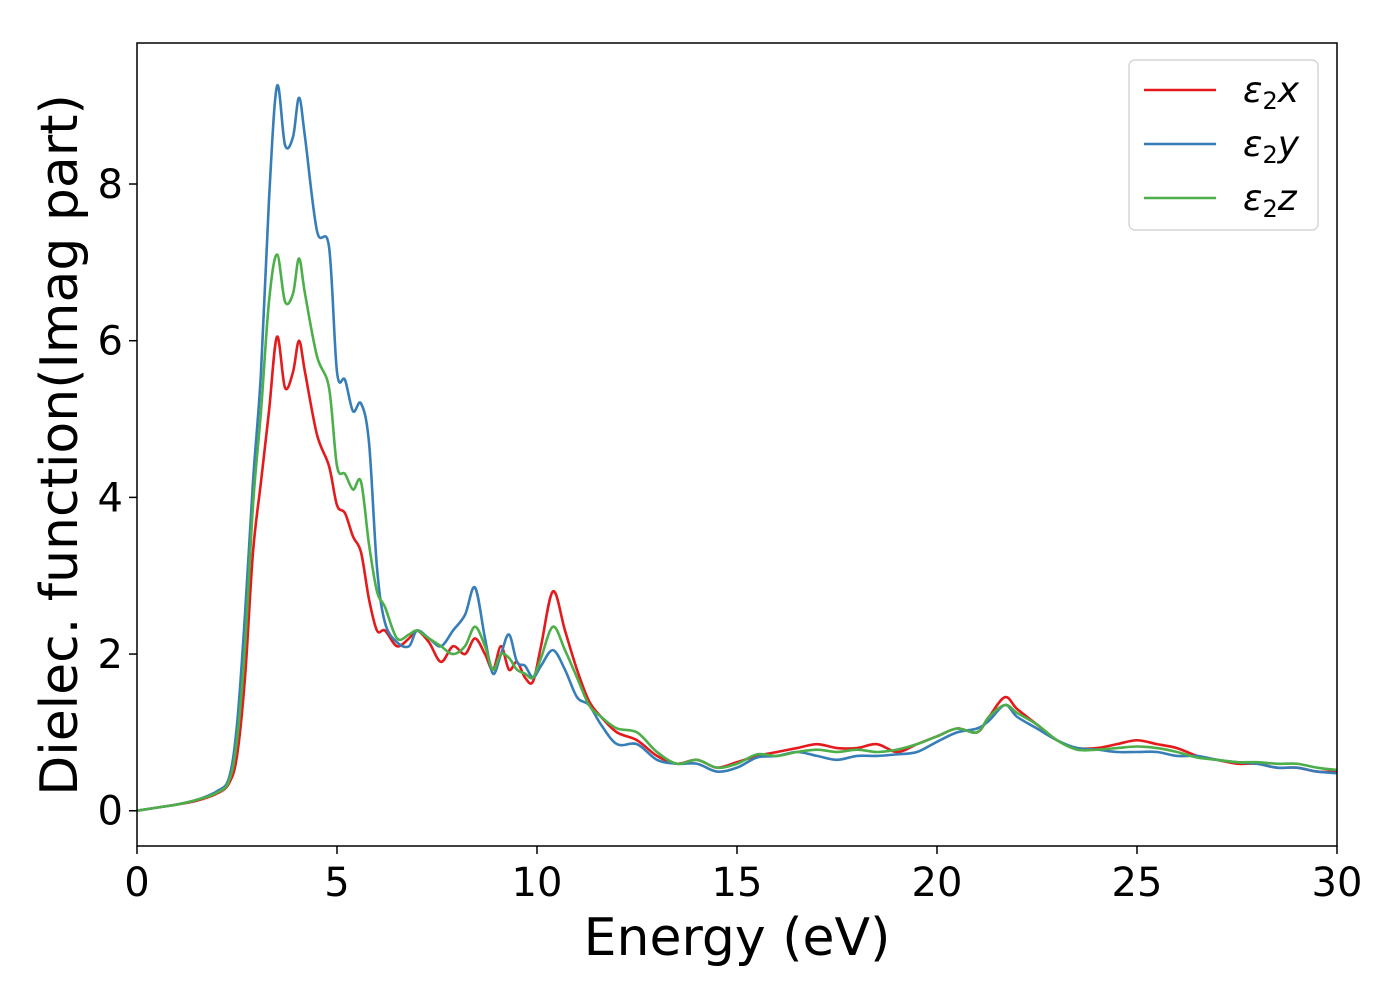 The image size is (1400, 1000). What do you see at coordinates (1337, 883) in the screenshot?
I see `x-tick-label: 30` at bounding box center [1337, 883].